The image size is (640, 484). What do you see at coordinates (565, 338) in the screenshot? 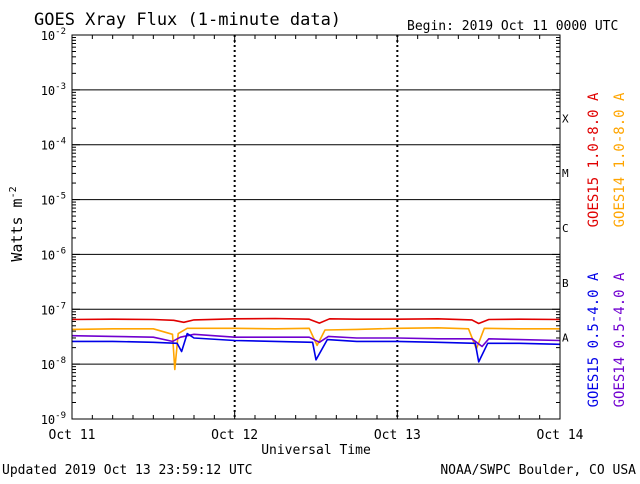
I see `flare-class-label: A` at bounding box center [565, 338].